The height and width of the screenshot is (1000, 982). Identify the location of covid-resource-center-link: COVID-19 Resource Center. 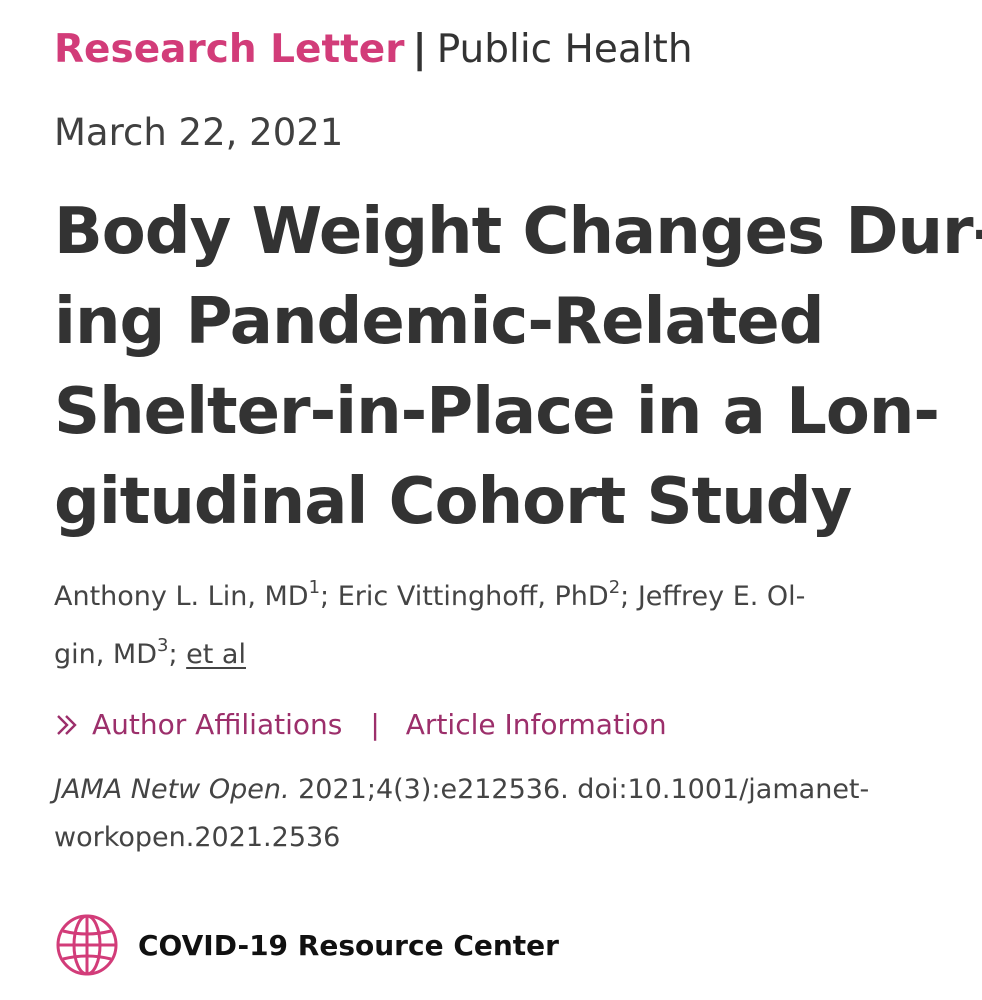
(306, 945).